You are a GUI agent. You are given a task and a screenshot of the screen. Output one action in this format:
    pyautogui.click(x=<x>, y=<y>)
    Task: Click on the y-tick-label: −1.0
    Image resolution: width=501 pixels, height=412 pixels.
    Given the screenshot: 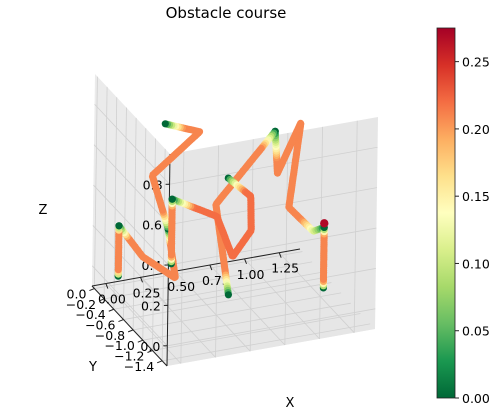 What is the action you would take?
    pyautogui.click(x=119, y=345)
    